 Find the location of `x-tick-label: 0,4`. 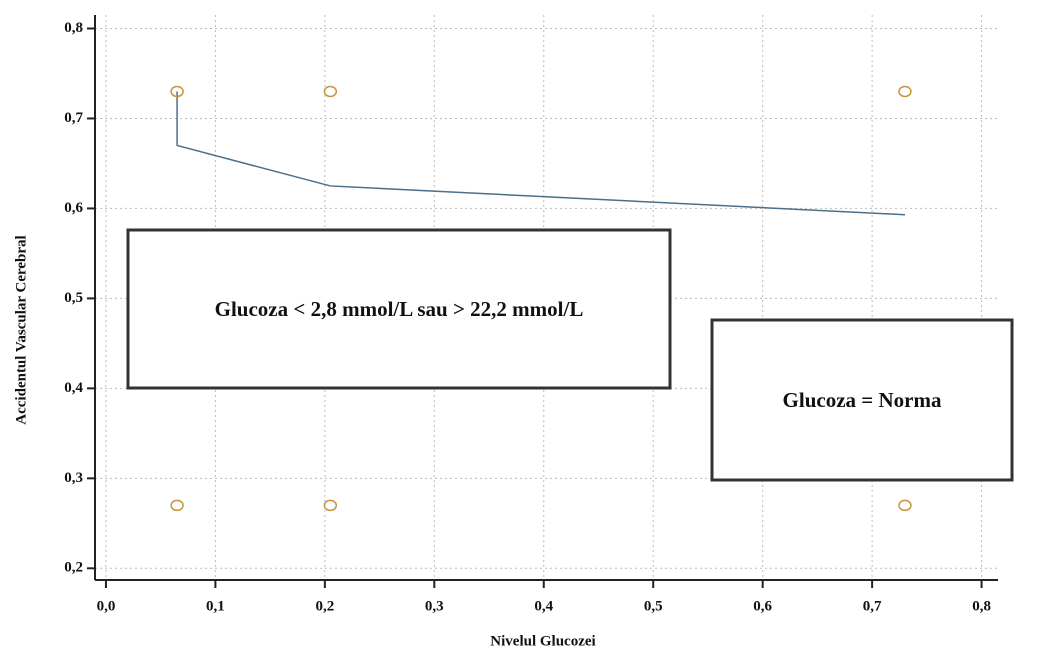

x-tick-label: 0,4 is located at coordinates (543, 606).